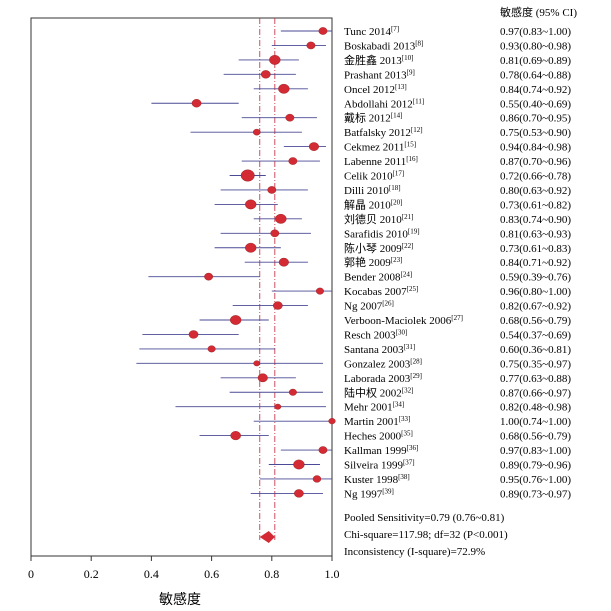 The width and height of the screenshot is (611, 611). I want to click on study-label: Martin 2001[33], so click(377, 421).